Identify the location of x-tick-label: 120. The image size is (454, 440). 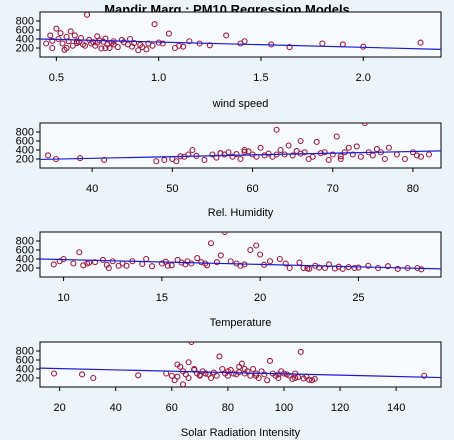
(340, 408).